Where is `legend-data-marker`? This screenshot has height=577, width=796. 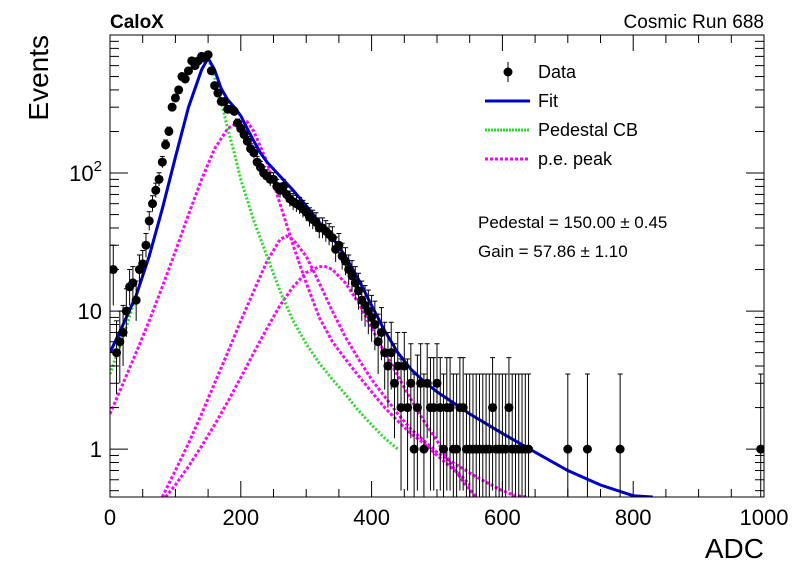 legend-data-marker is located at coordinates (508, 72).